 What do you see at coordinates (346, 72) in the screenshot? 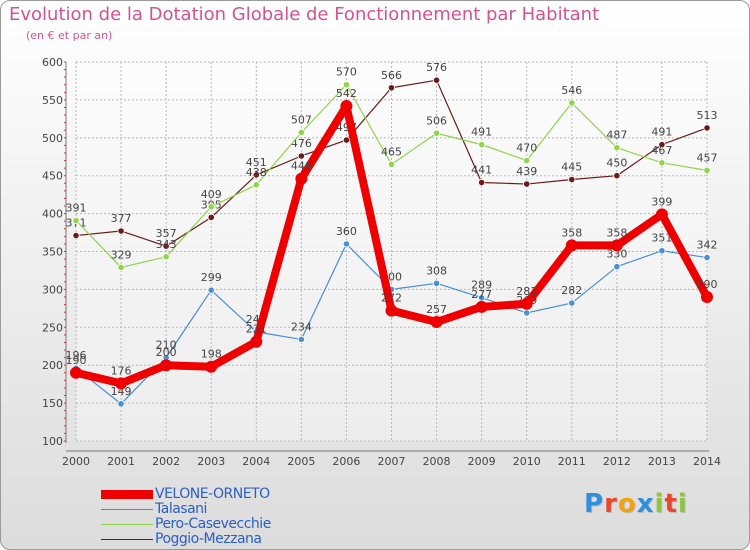
I see `data-label-pero-casevecchie: 570` at bounding box center [346, 72].